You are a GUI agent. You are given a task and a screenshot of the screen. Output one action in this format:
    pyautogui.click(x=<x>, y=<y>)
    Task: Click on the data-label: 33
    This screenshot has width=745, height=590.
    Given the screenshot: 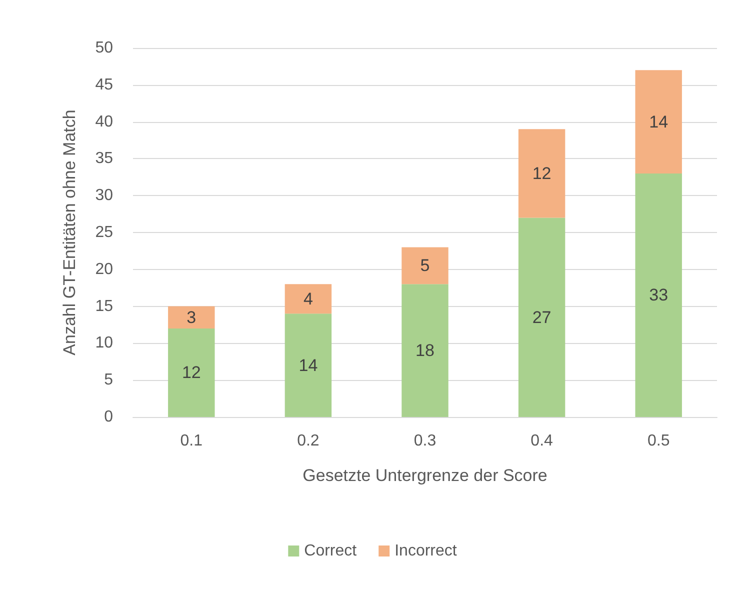 What is the action you would take?
    pyautogui.click(x=658, y=295)
    